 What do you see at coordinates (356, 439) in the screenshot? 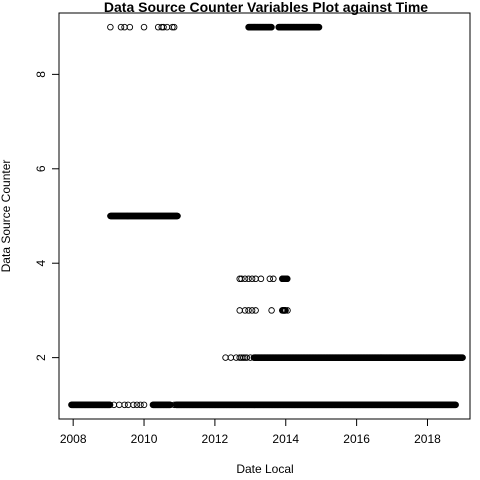
I see `x-tick-label: 2016` at bounding box center [356, 439].